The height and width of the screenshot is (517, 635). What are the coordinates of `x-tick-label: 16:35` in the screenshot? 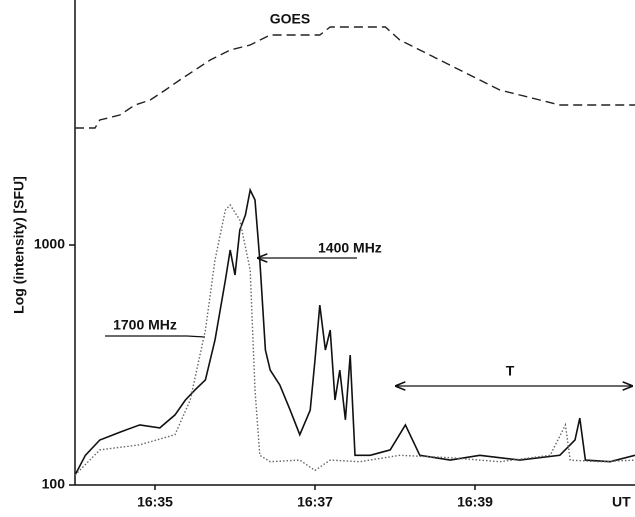 It's located at (155, 502).